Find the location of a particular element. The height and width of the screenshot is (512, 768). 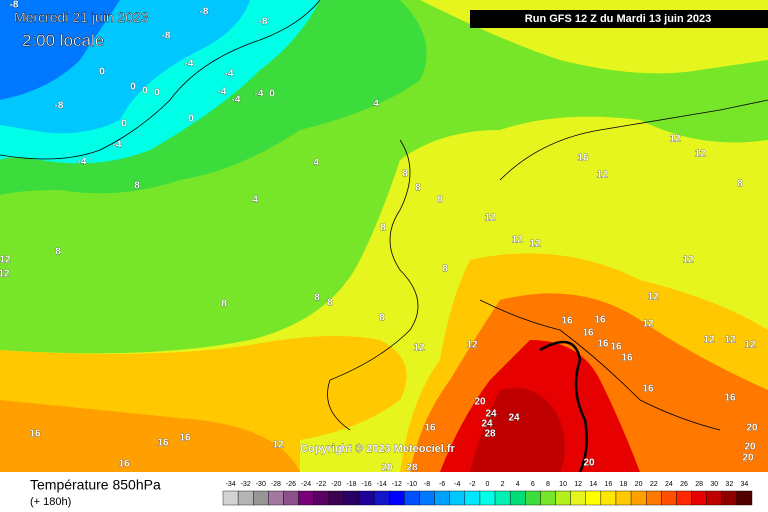

scale-label: 26 is located at coordinates (684, 484).